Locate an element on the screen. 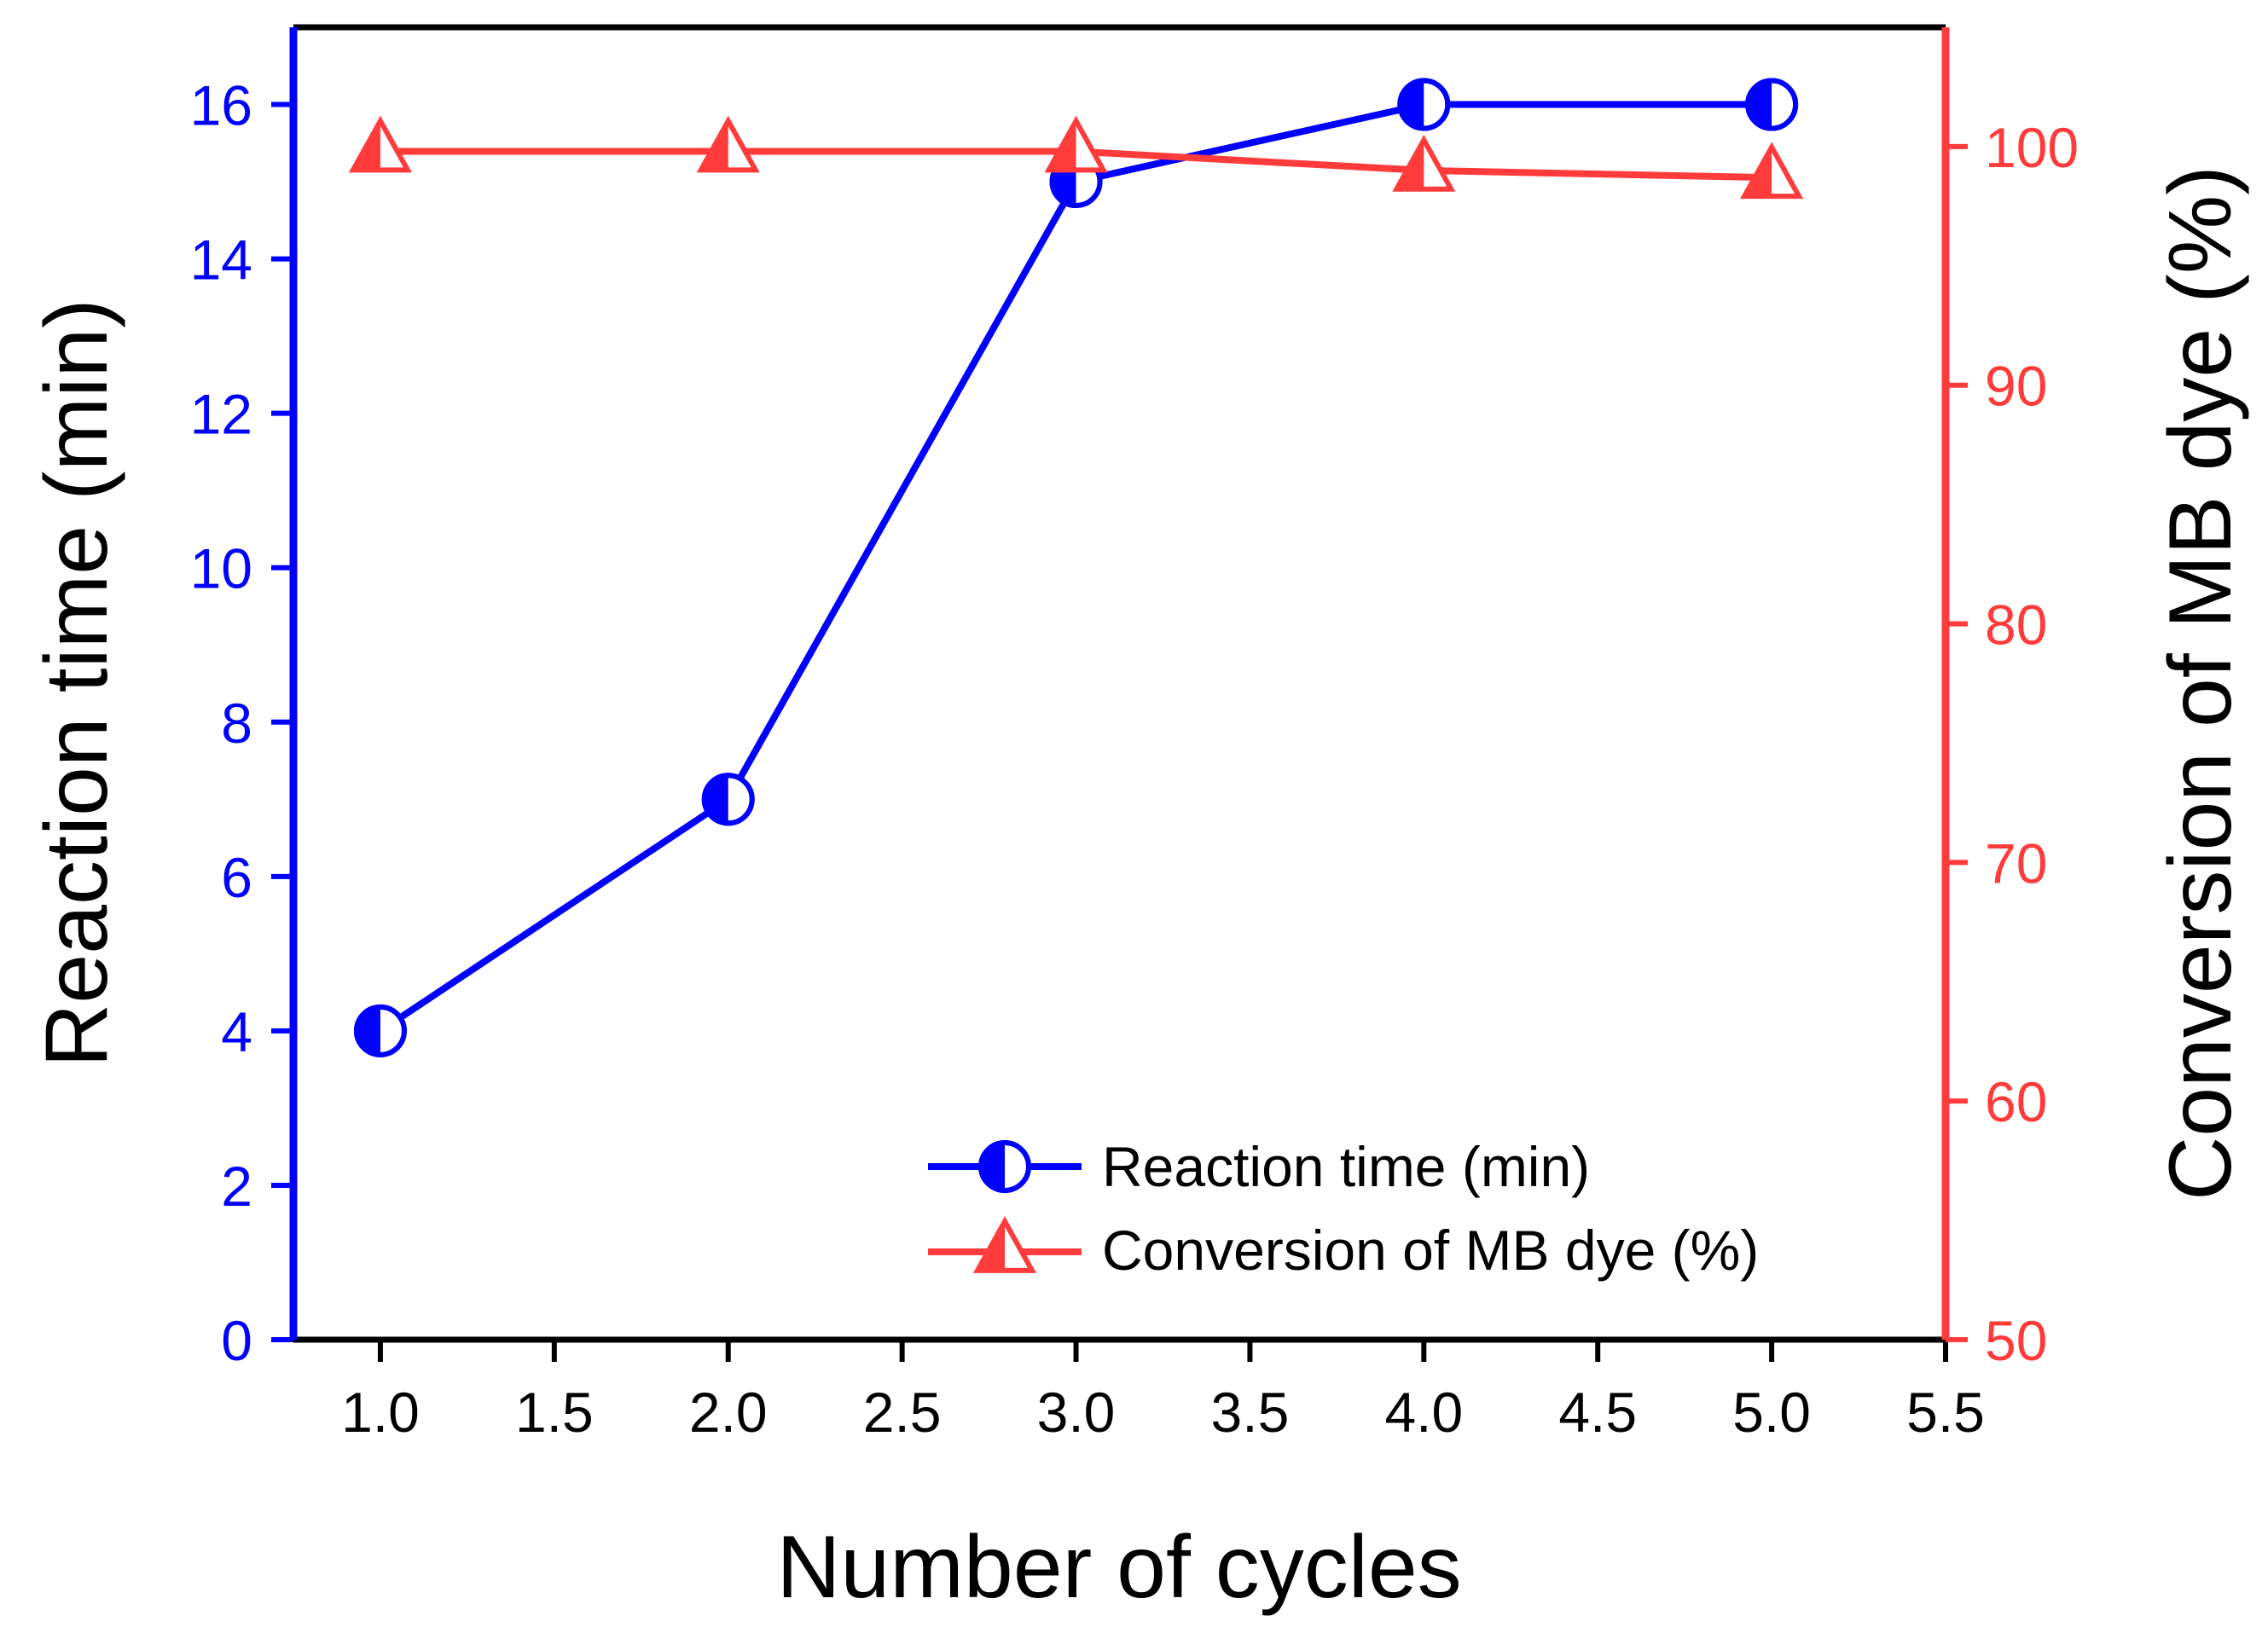 The width and height of the screenshot is (2268, 1639). left-y-axis-title: Reaction time (min) is located at coordinates (76, 683).